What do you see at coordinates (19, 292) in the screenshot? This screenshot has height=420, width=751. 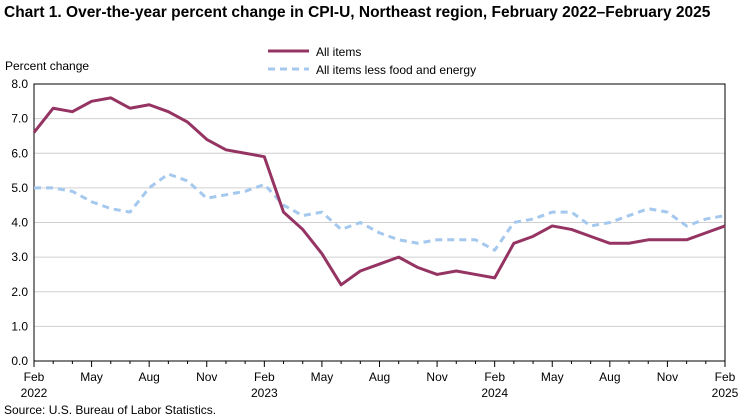 I see `y-tick-label: 2.0` at bounding box center [19, 292].